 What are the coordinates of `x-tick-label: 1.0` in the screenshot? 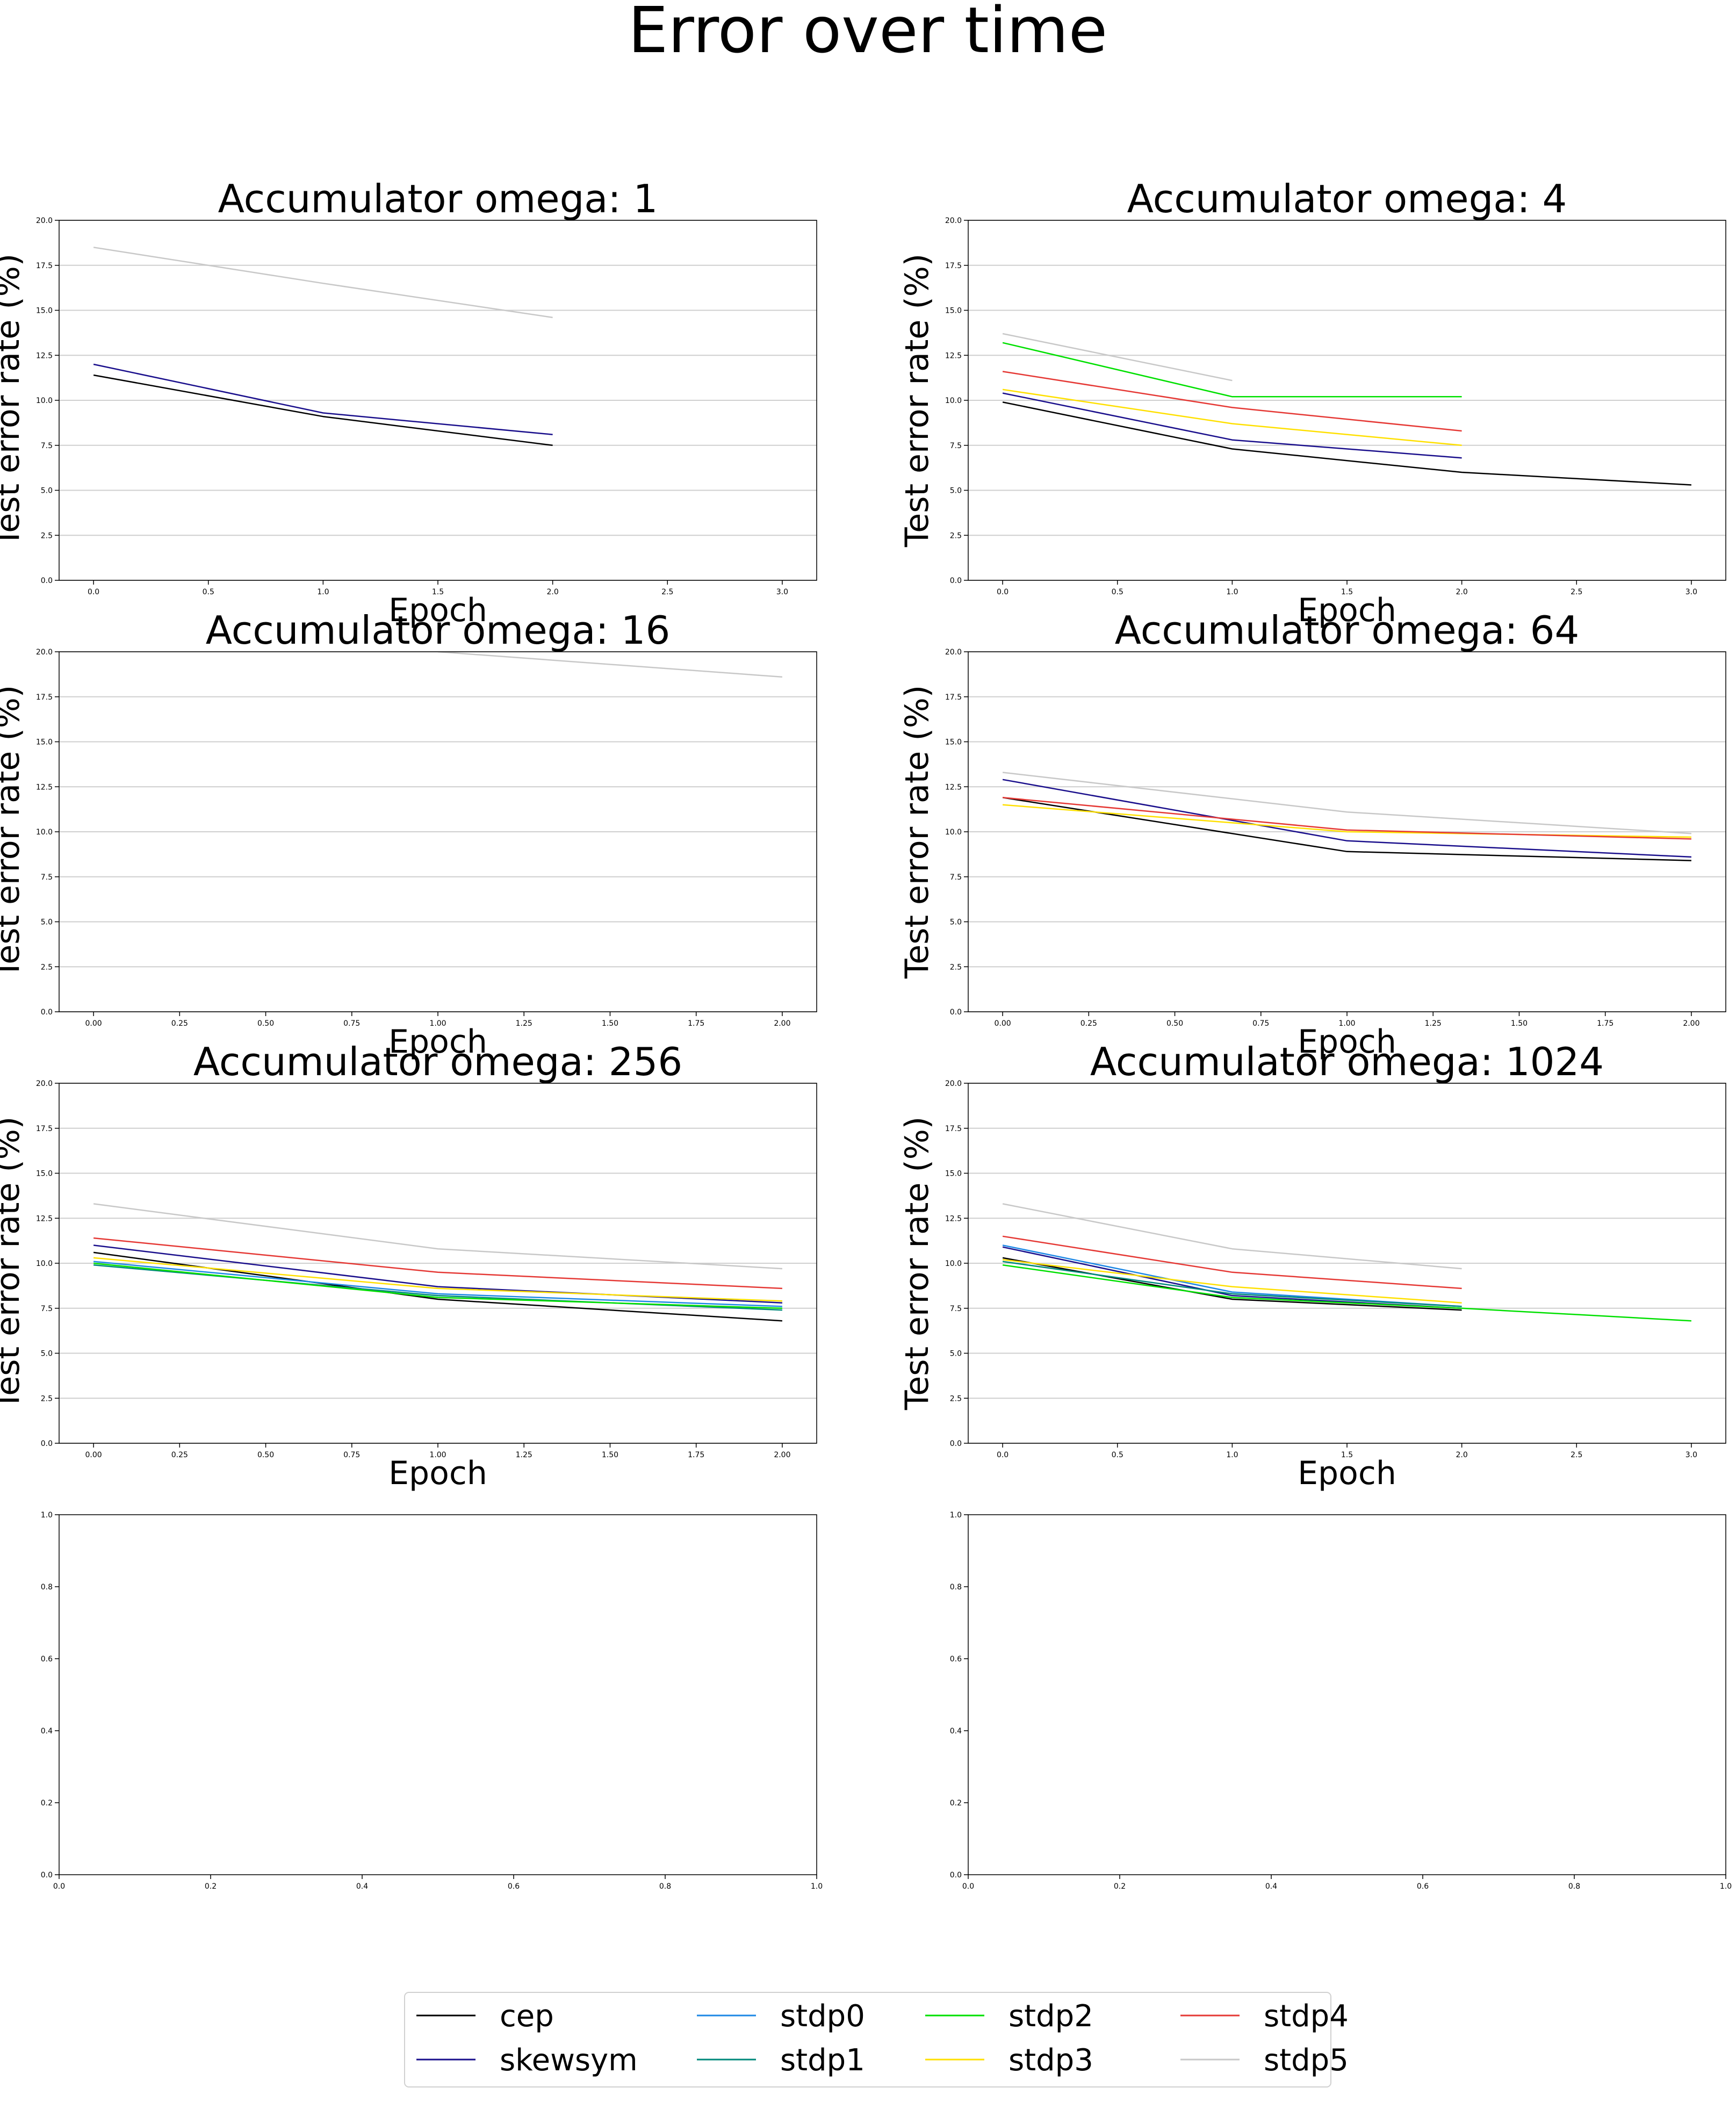 It's located at (817, 1886).